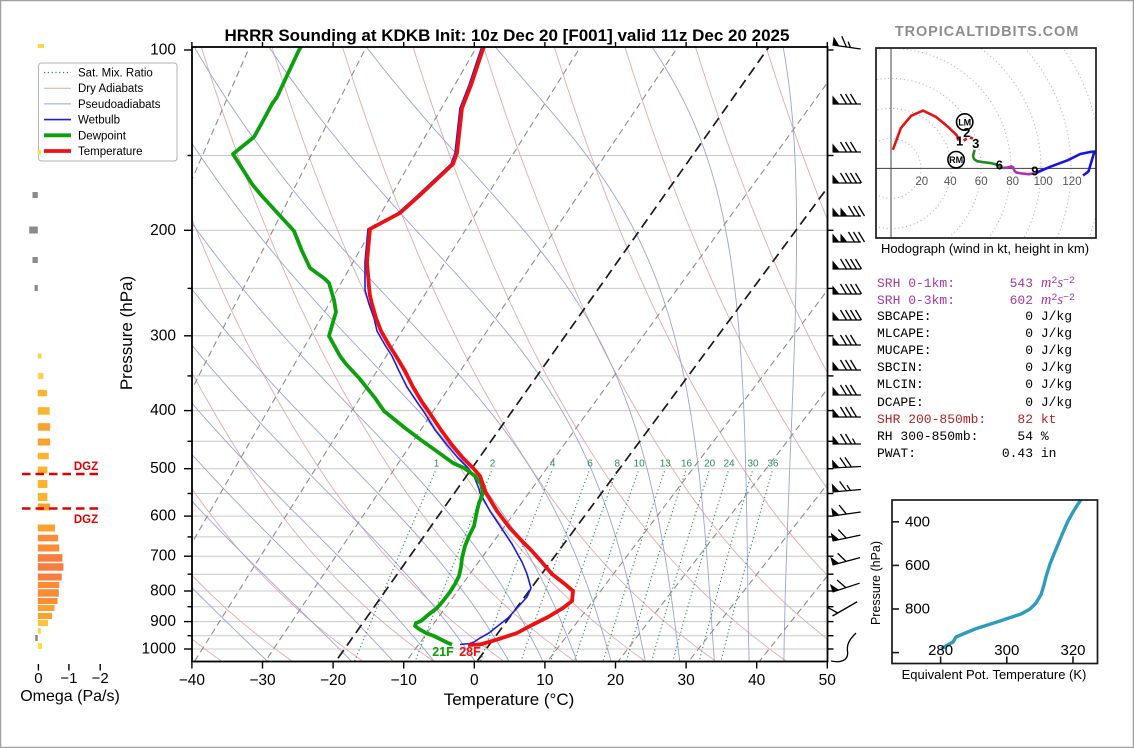  Describe the element at coordinates (666, 464) in the screenshot. I see `svg-text: 13` at that location.